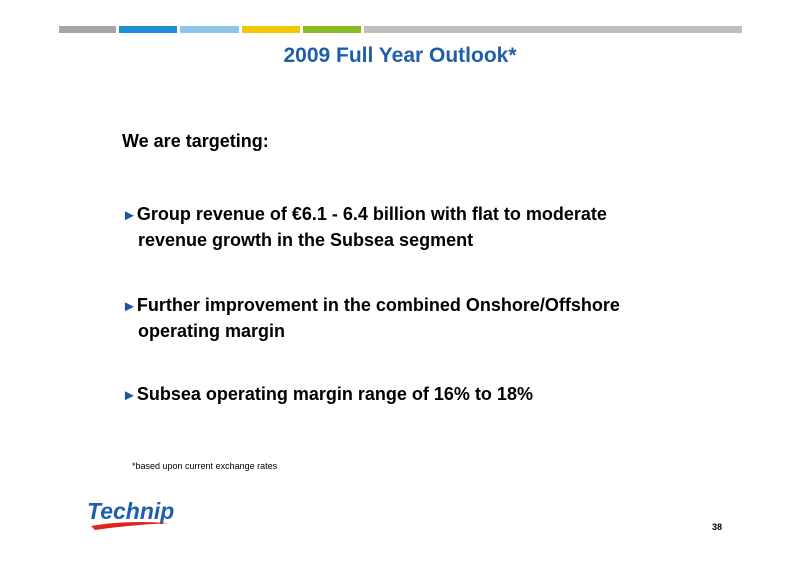 This screenshot has height=565, width=800. Describe the element at coordinates (87, 29) in the screenshot. I see `top-bar-segment-gray` at that location.